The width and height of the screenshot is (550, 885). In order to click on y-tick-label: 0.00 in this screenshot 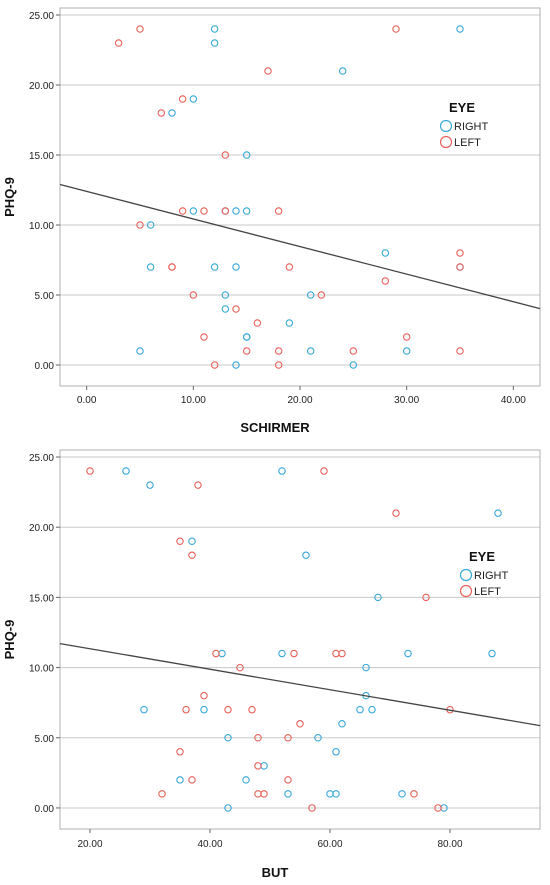, I will do `click(45, 809)`.